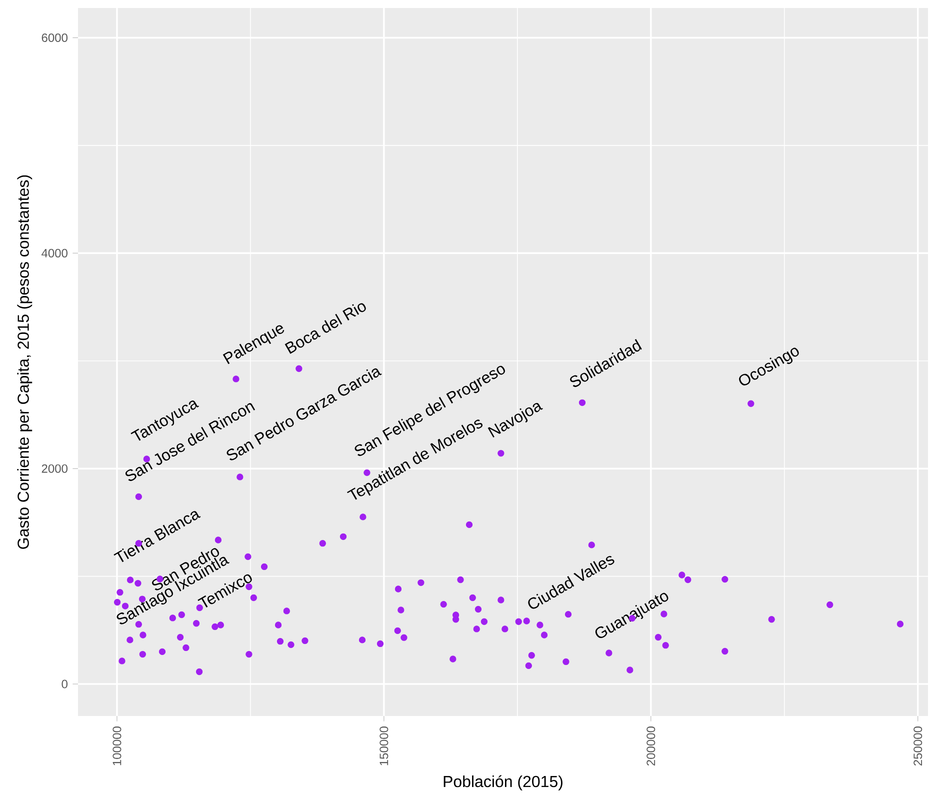 This screenshot has width=929, height=808. I want to click on y-tick-label: 6000, so click(55, 37).